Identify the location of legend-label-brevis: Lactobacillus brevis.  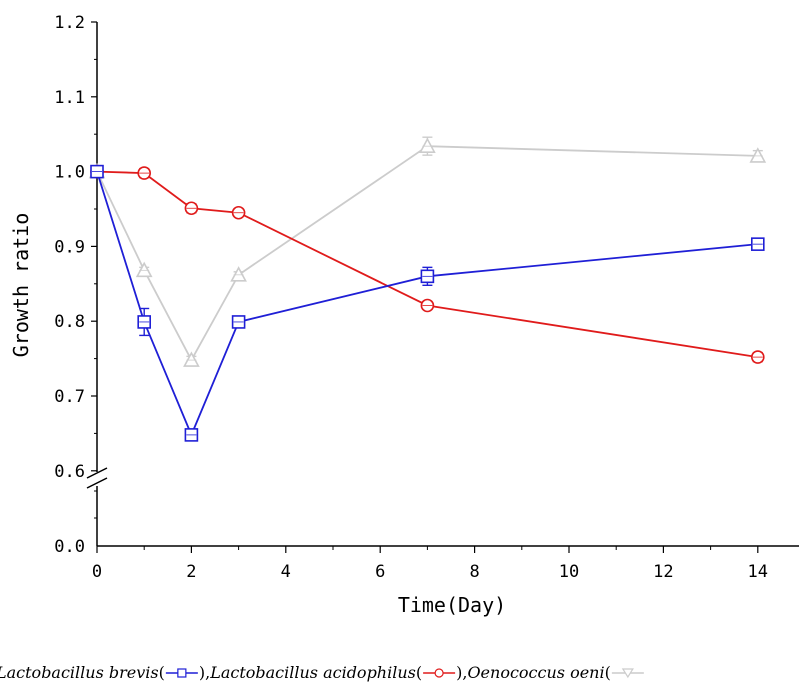
(79, 672).